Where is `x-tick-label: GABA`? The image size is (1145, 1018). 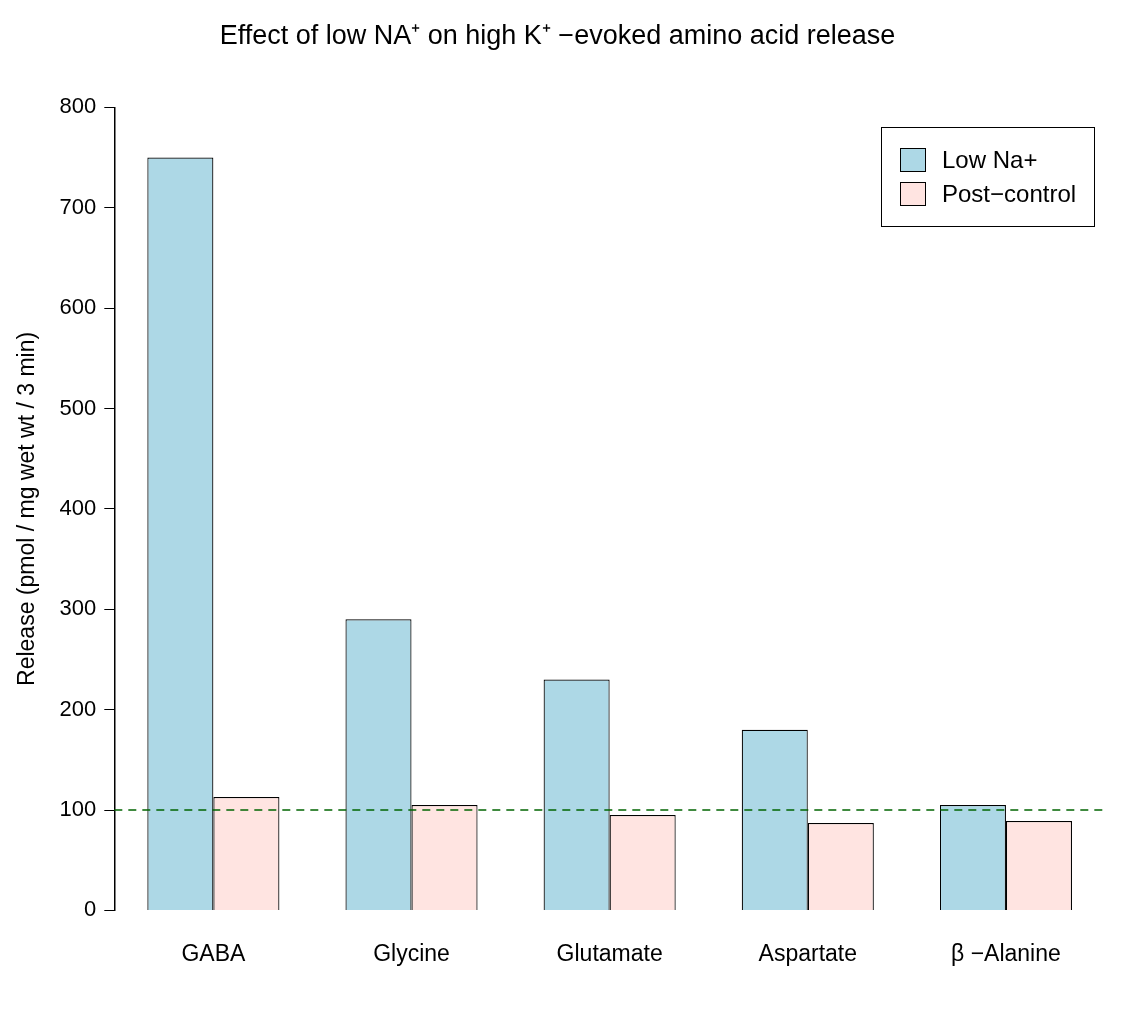
x-tick-label: GABA is located at coordinates (213, 952).